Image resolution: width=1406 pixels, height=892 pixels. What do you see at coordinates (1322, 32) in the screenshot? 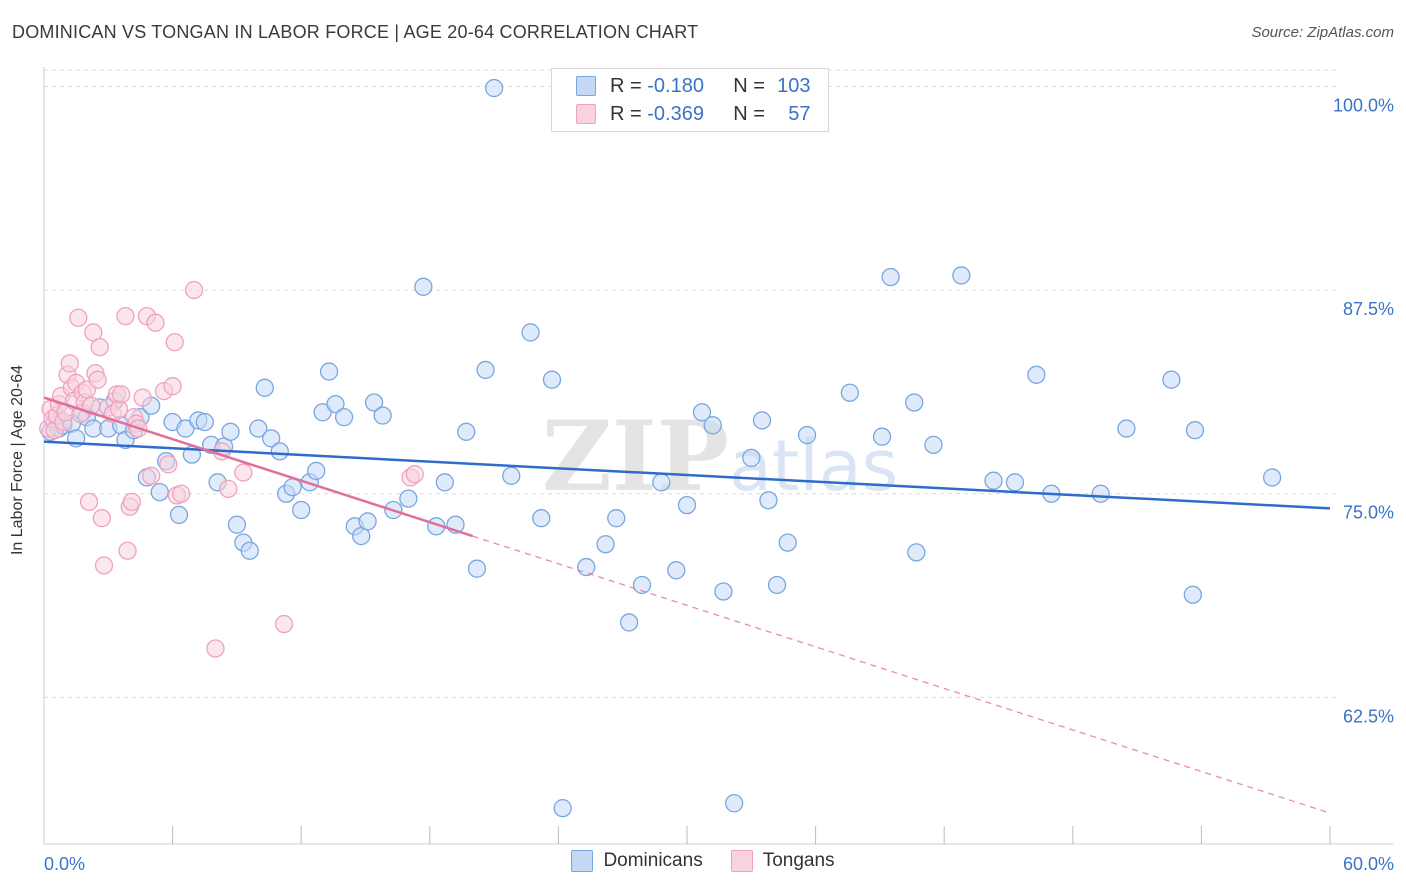
I see `chart-source: Source: ZipAtlas.com` at bounding box center [1322, 32].